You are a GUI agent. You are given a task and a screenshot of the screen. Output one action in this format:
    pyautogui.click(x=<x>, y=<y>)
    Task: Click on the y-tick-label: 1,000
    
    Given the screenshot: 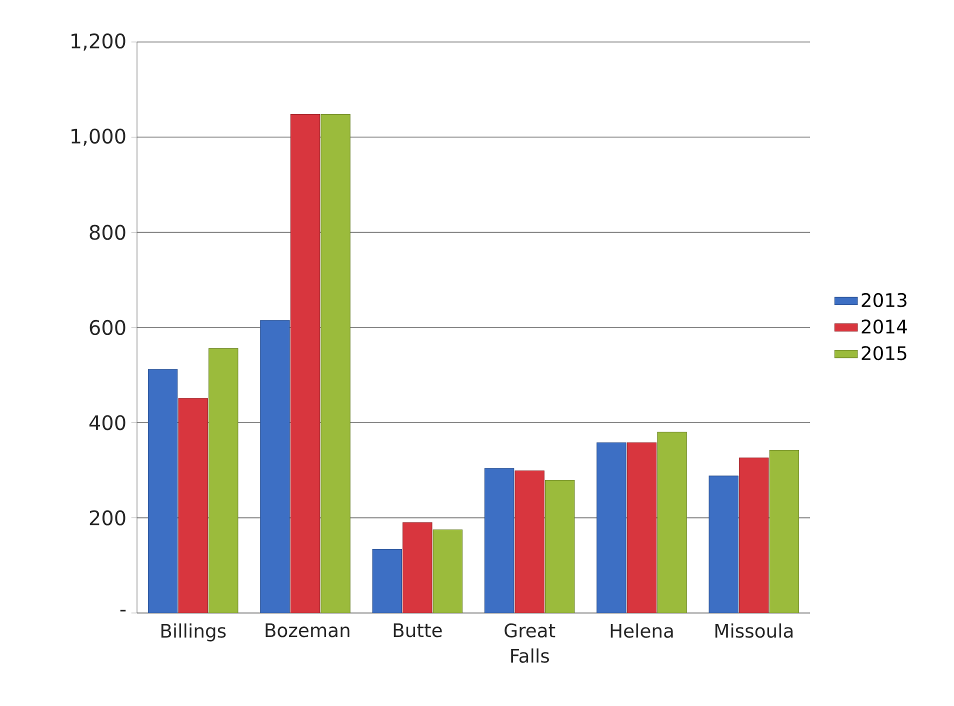 What is the action you would take?
    pyautogui.click(x=99, y=137)
    